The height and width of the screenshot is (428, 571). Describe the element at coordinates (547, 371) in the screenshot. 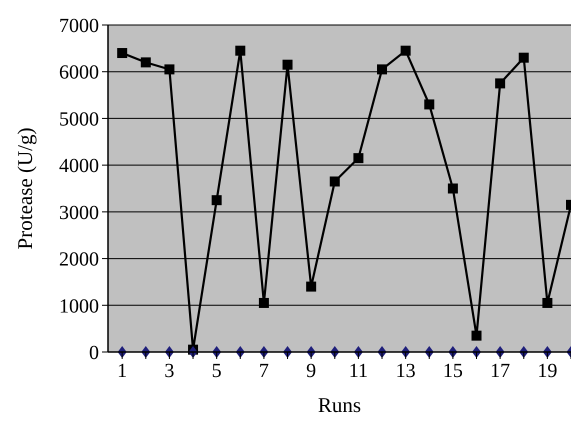

I see `x-tick-label: 19` at that location.